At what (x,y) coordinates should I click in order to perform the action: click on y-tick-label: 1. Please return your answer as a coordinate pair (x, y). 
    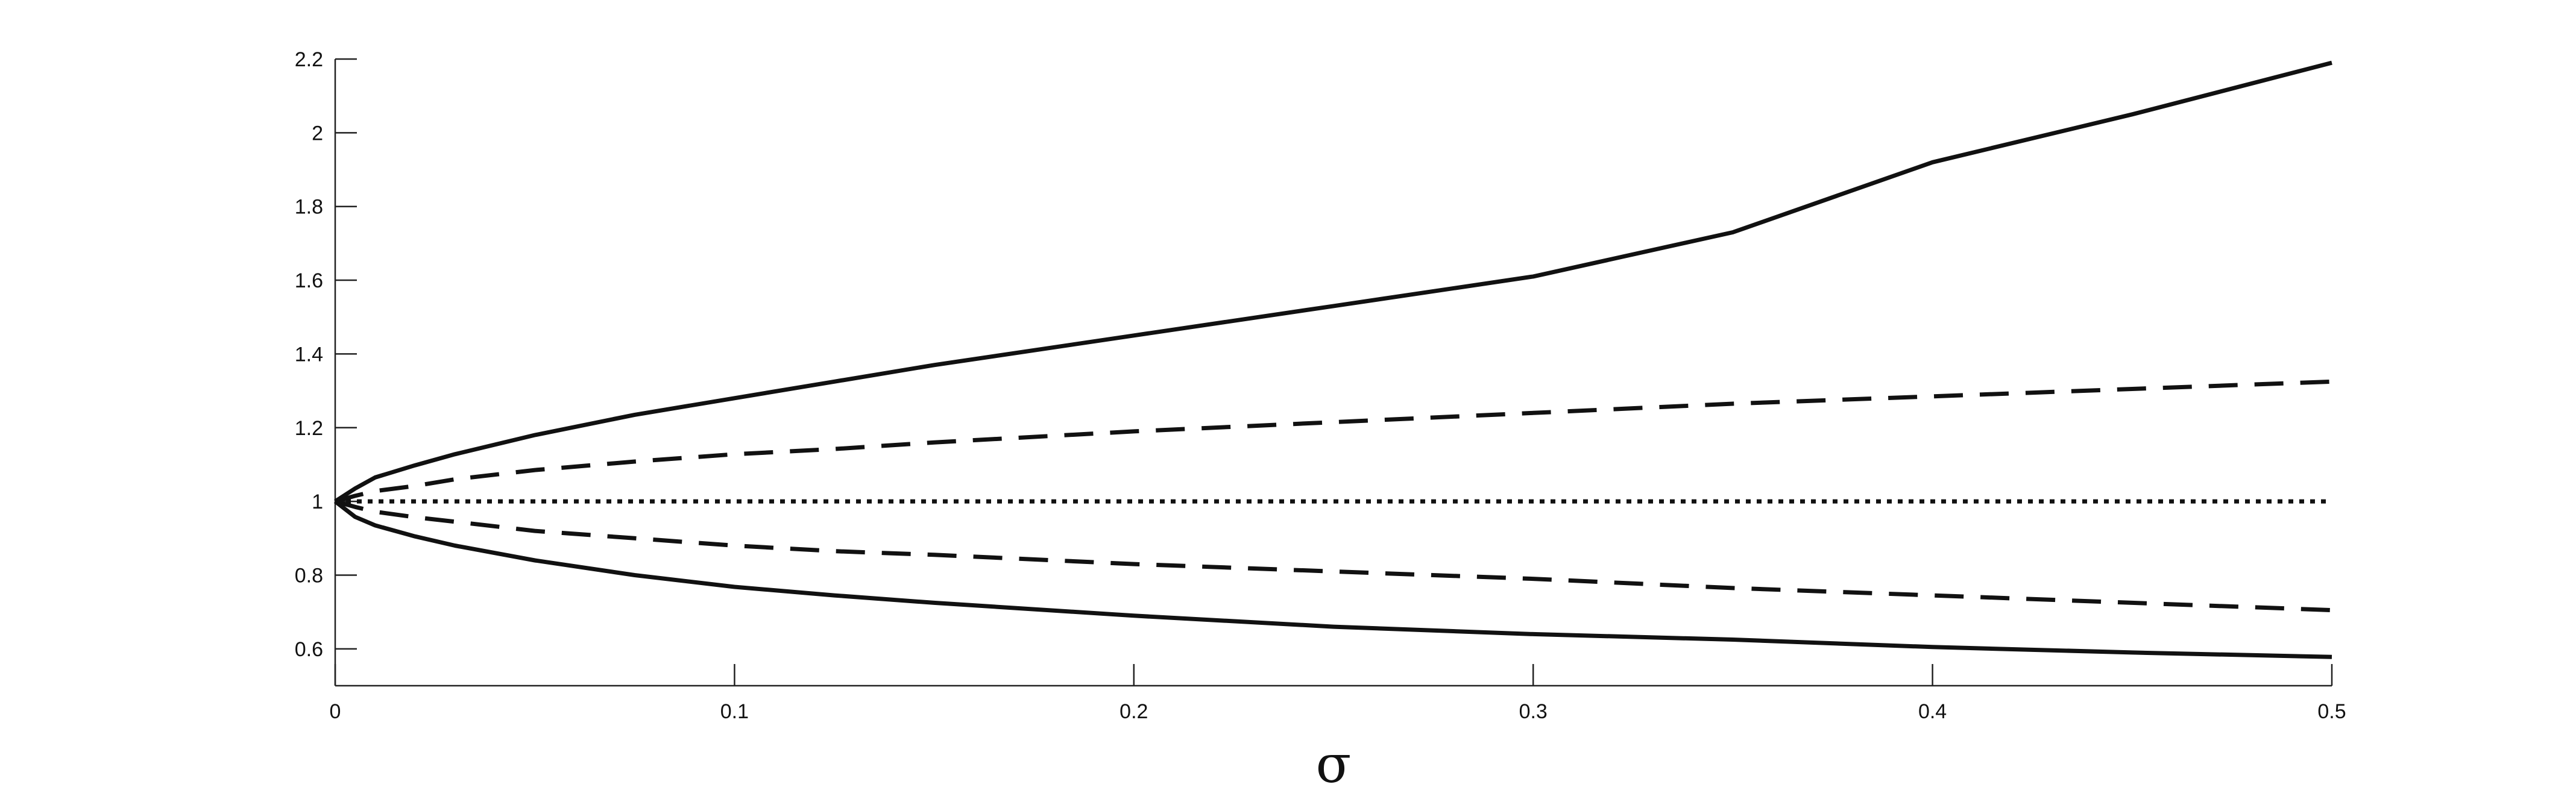
    Looking at the image, I should click on (317, 502).